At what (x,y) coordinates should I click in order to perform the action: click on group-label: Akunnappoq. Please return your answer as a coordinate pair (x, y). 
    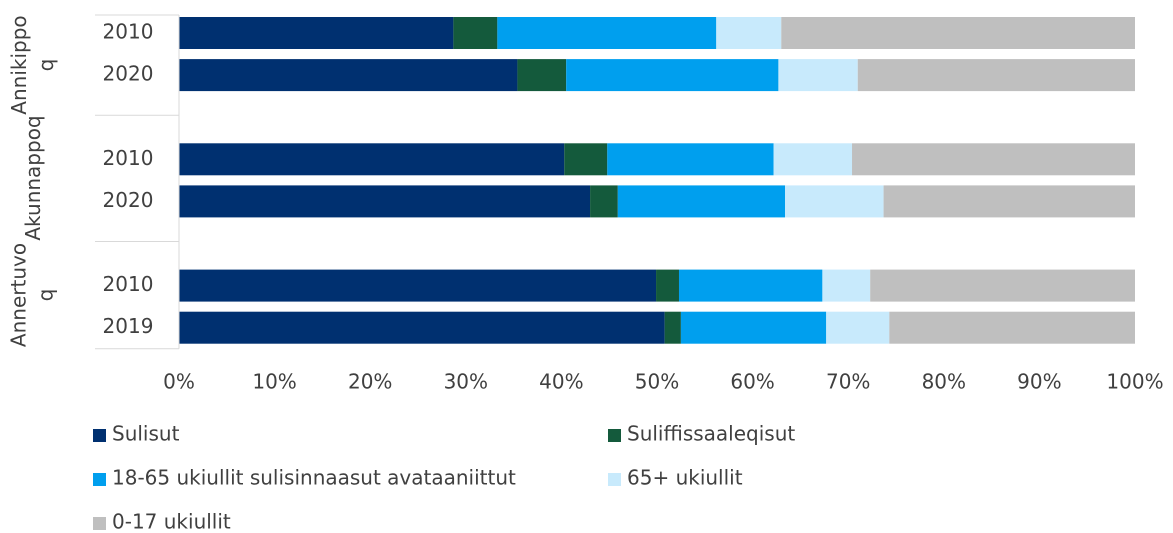
    Looking at the image, I should click on (32, 178).